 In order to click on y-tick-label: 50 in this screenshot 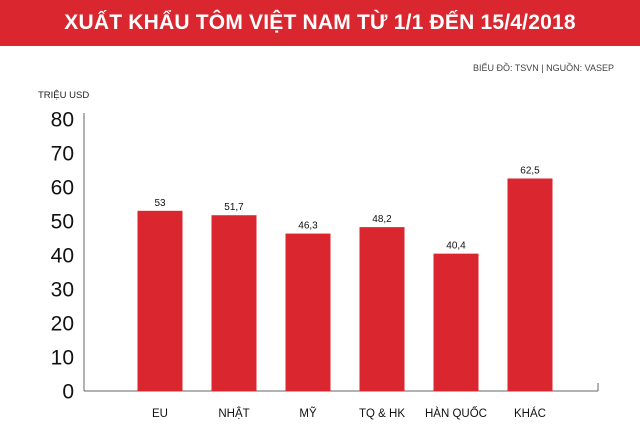, I will do `click(62, 222)`.